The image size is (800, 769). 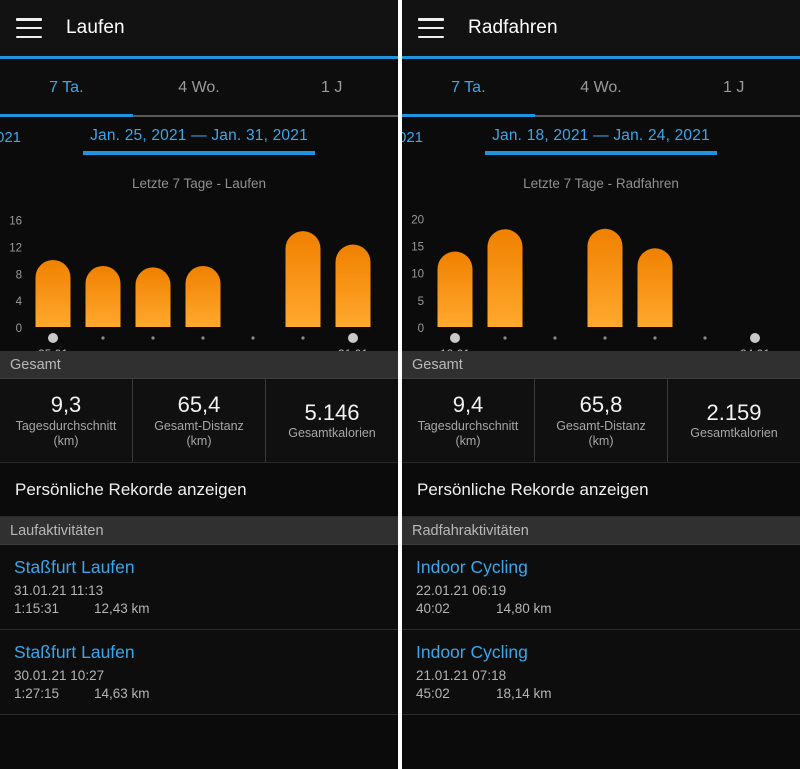 I want to click on stat-daily-average: 9,3 Tagesdurchschnitt (km), so click(x=66, y=420).